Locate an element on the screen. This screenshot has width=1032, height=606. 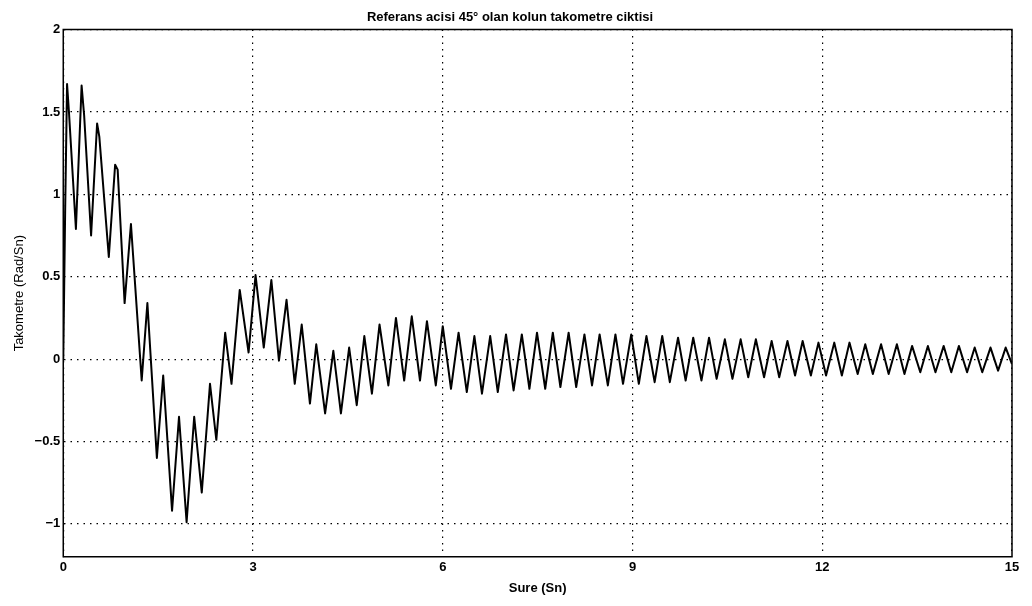
y-tick-label: 1 is located at coordinates (57, 193).